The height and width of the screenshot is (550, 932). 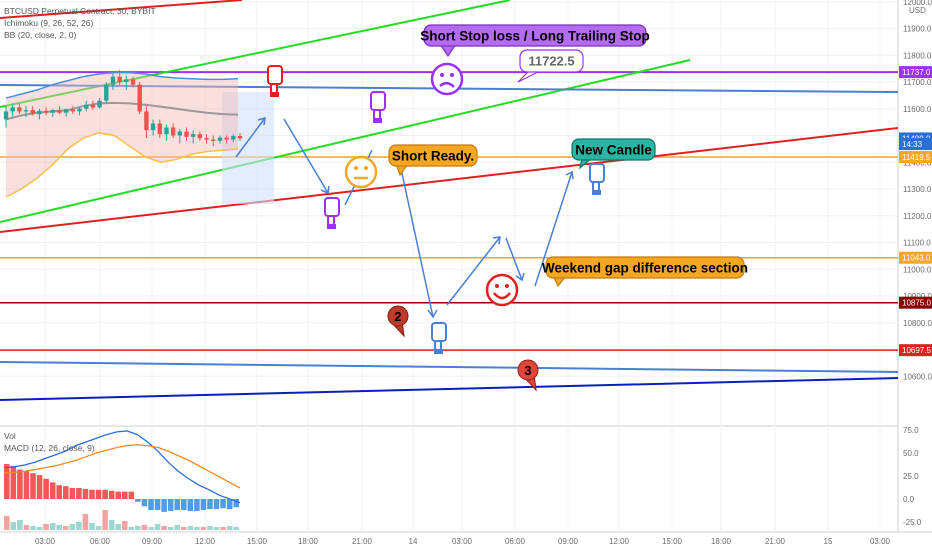 I want to click on macd-tick-label: 0.0, so click(x=909, y=499).